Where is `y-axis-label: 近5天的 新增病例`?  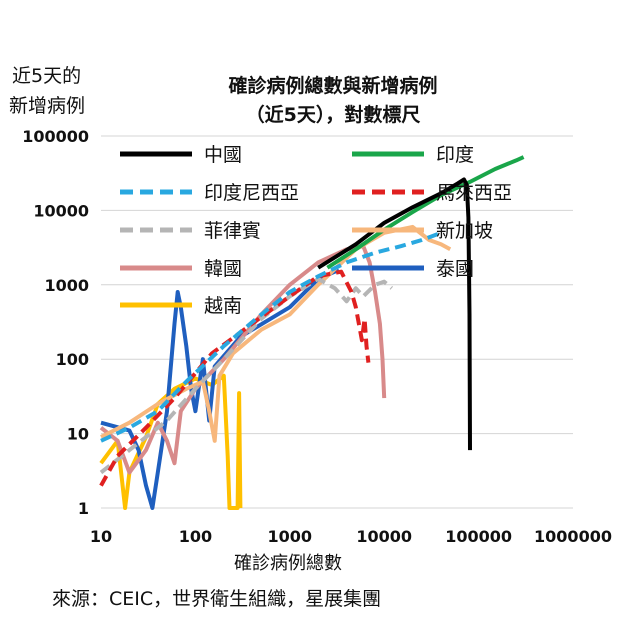 y-axis-label: 近5天的 新增病例 is located at coordinates (47, 91).